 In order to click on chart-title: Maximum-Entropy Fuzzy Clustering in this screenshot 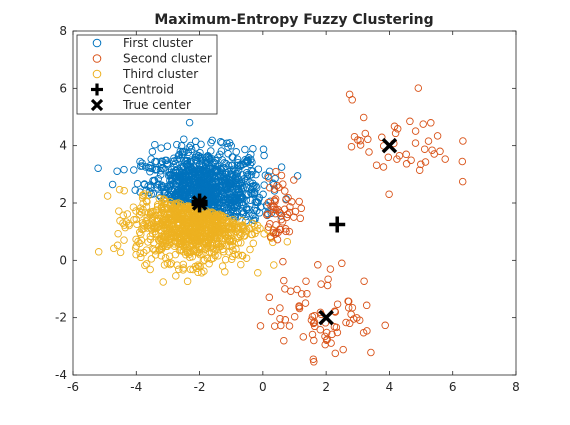, I will do `click(293, 20)`.